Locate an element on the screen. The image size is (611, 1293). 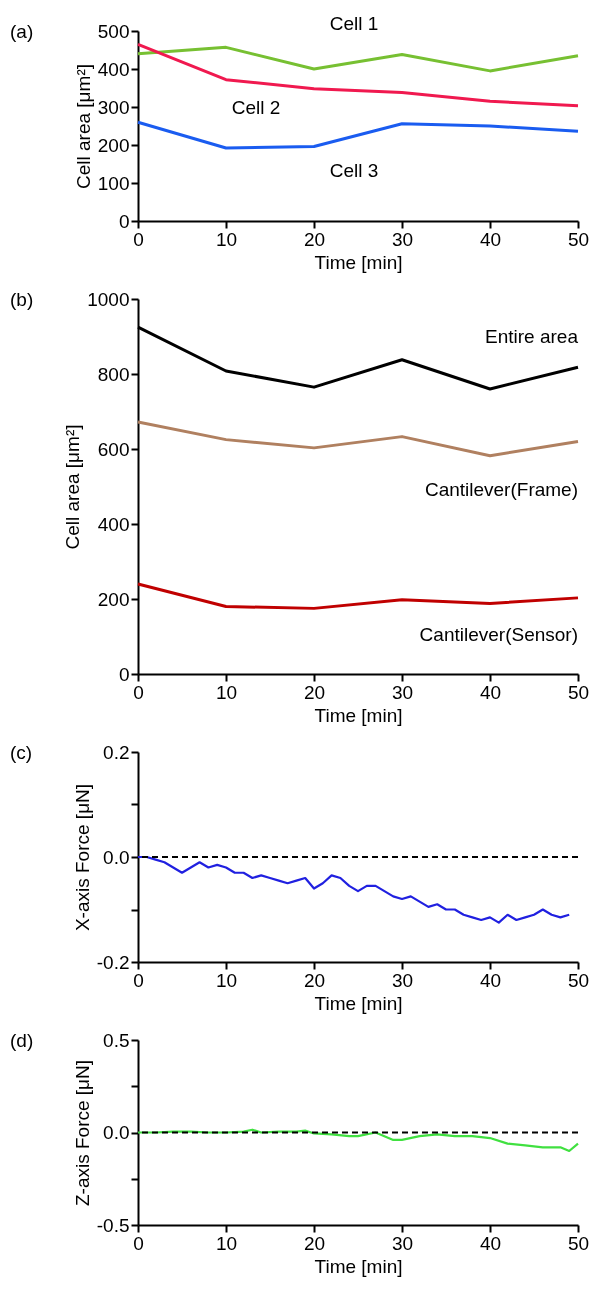
y-tick-label: 300 is located at coordinates (113, 107).